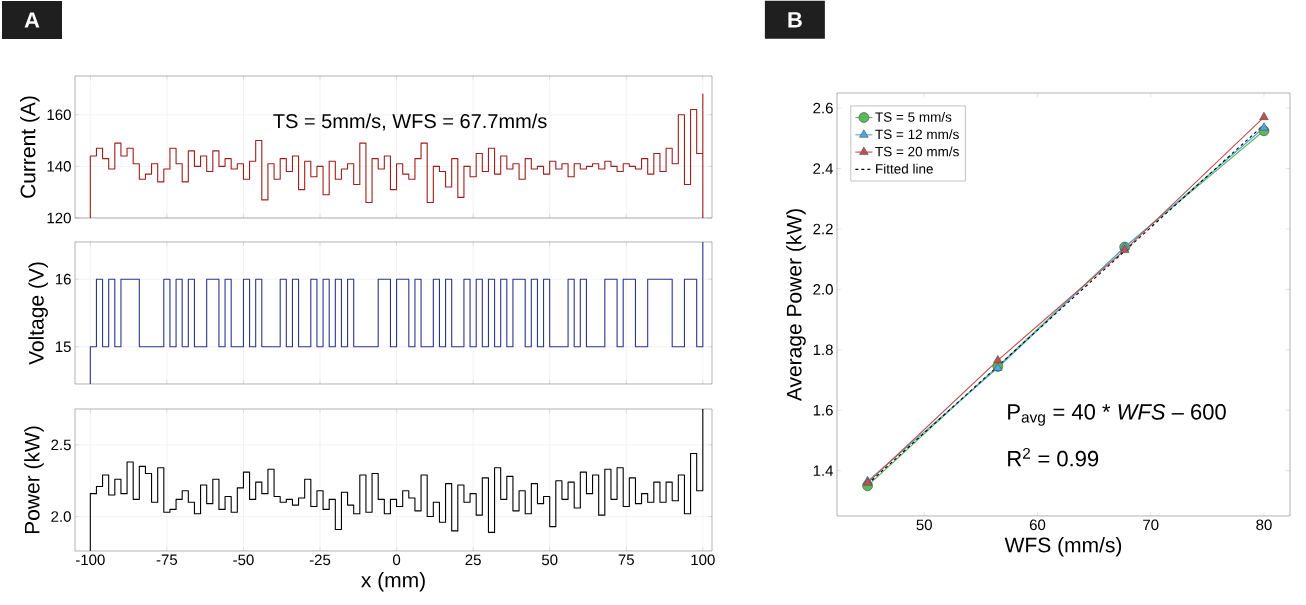 The width and height of the screenshot is (1306, 605). I want to click on x-tick-label: 0, so click(396, 560).